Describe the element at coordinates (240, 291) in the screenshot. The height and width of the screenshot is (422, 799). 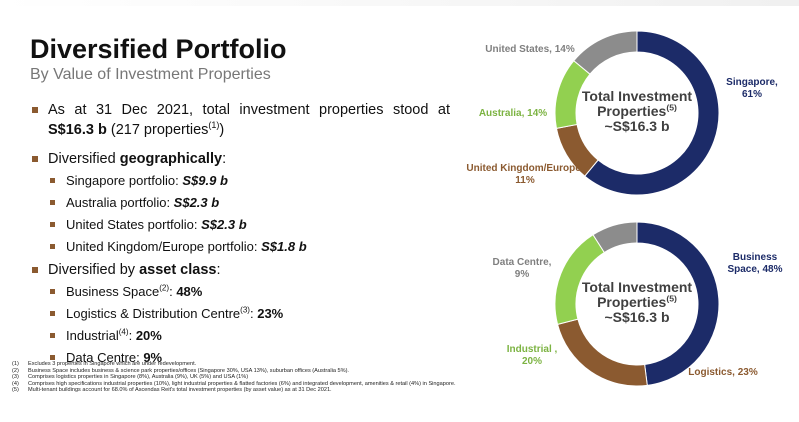
I see `bullet: Business Space(2): 48%` at that location.